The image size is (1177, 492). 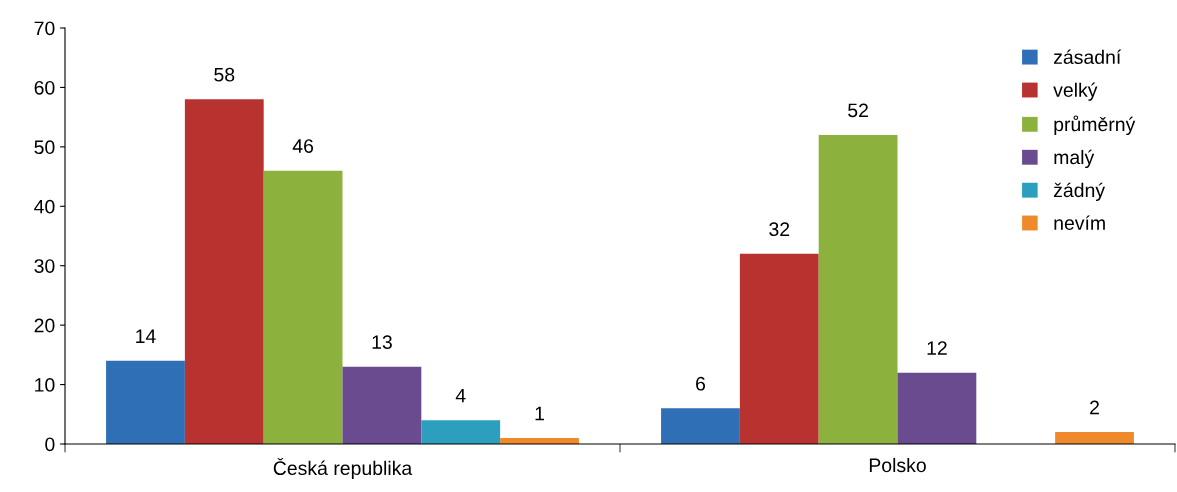 What do you see at coordinates (343, 468) in the screenshot?
I see `x-tick-label: Česká republika` at bounding box center [343, 468].